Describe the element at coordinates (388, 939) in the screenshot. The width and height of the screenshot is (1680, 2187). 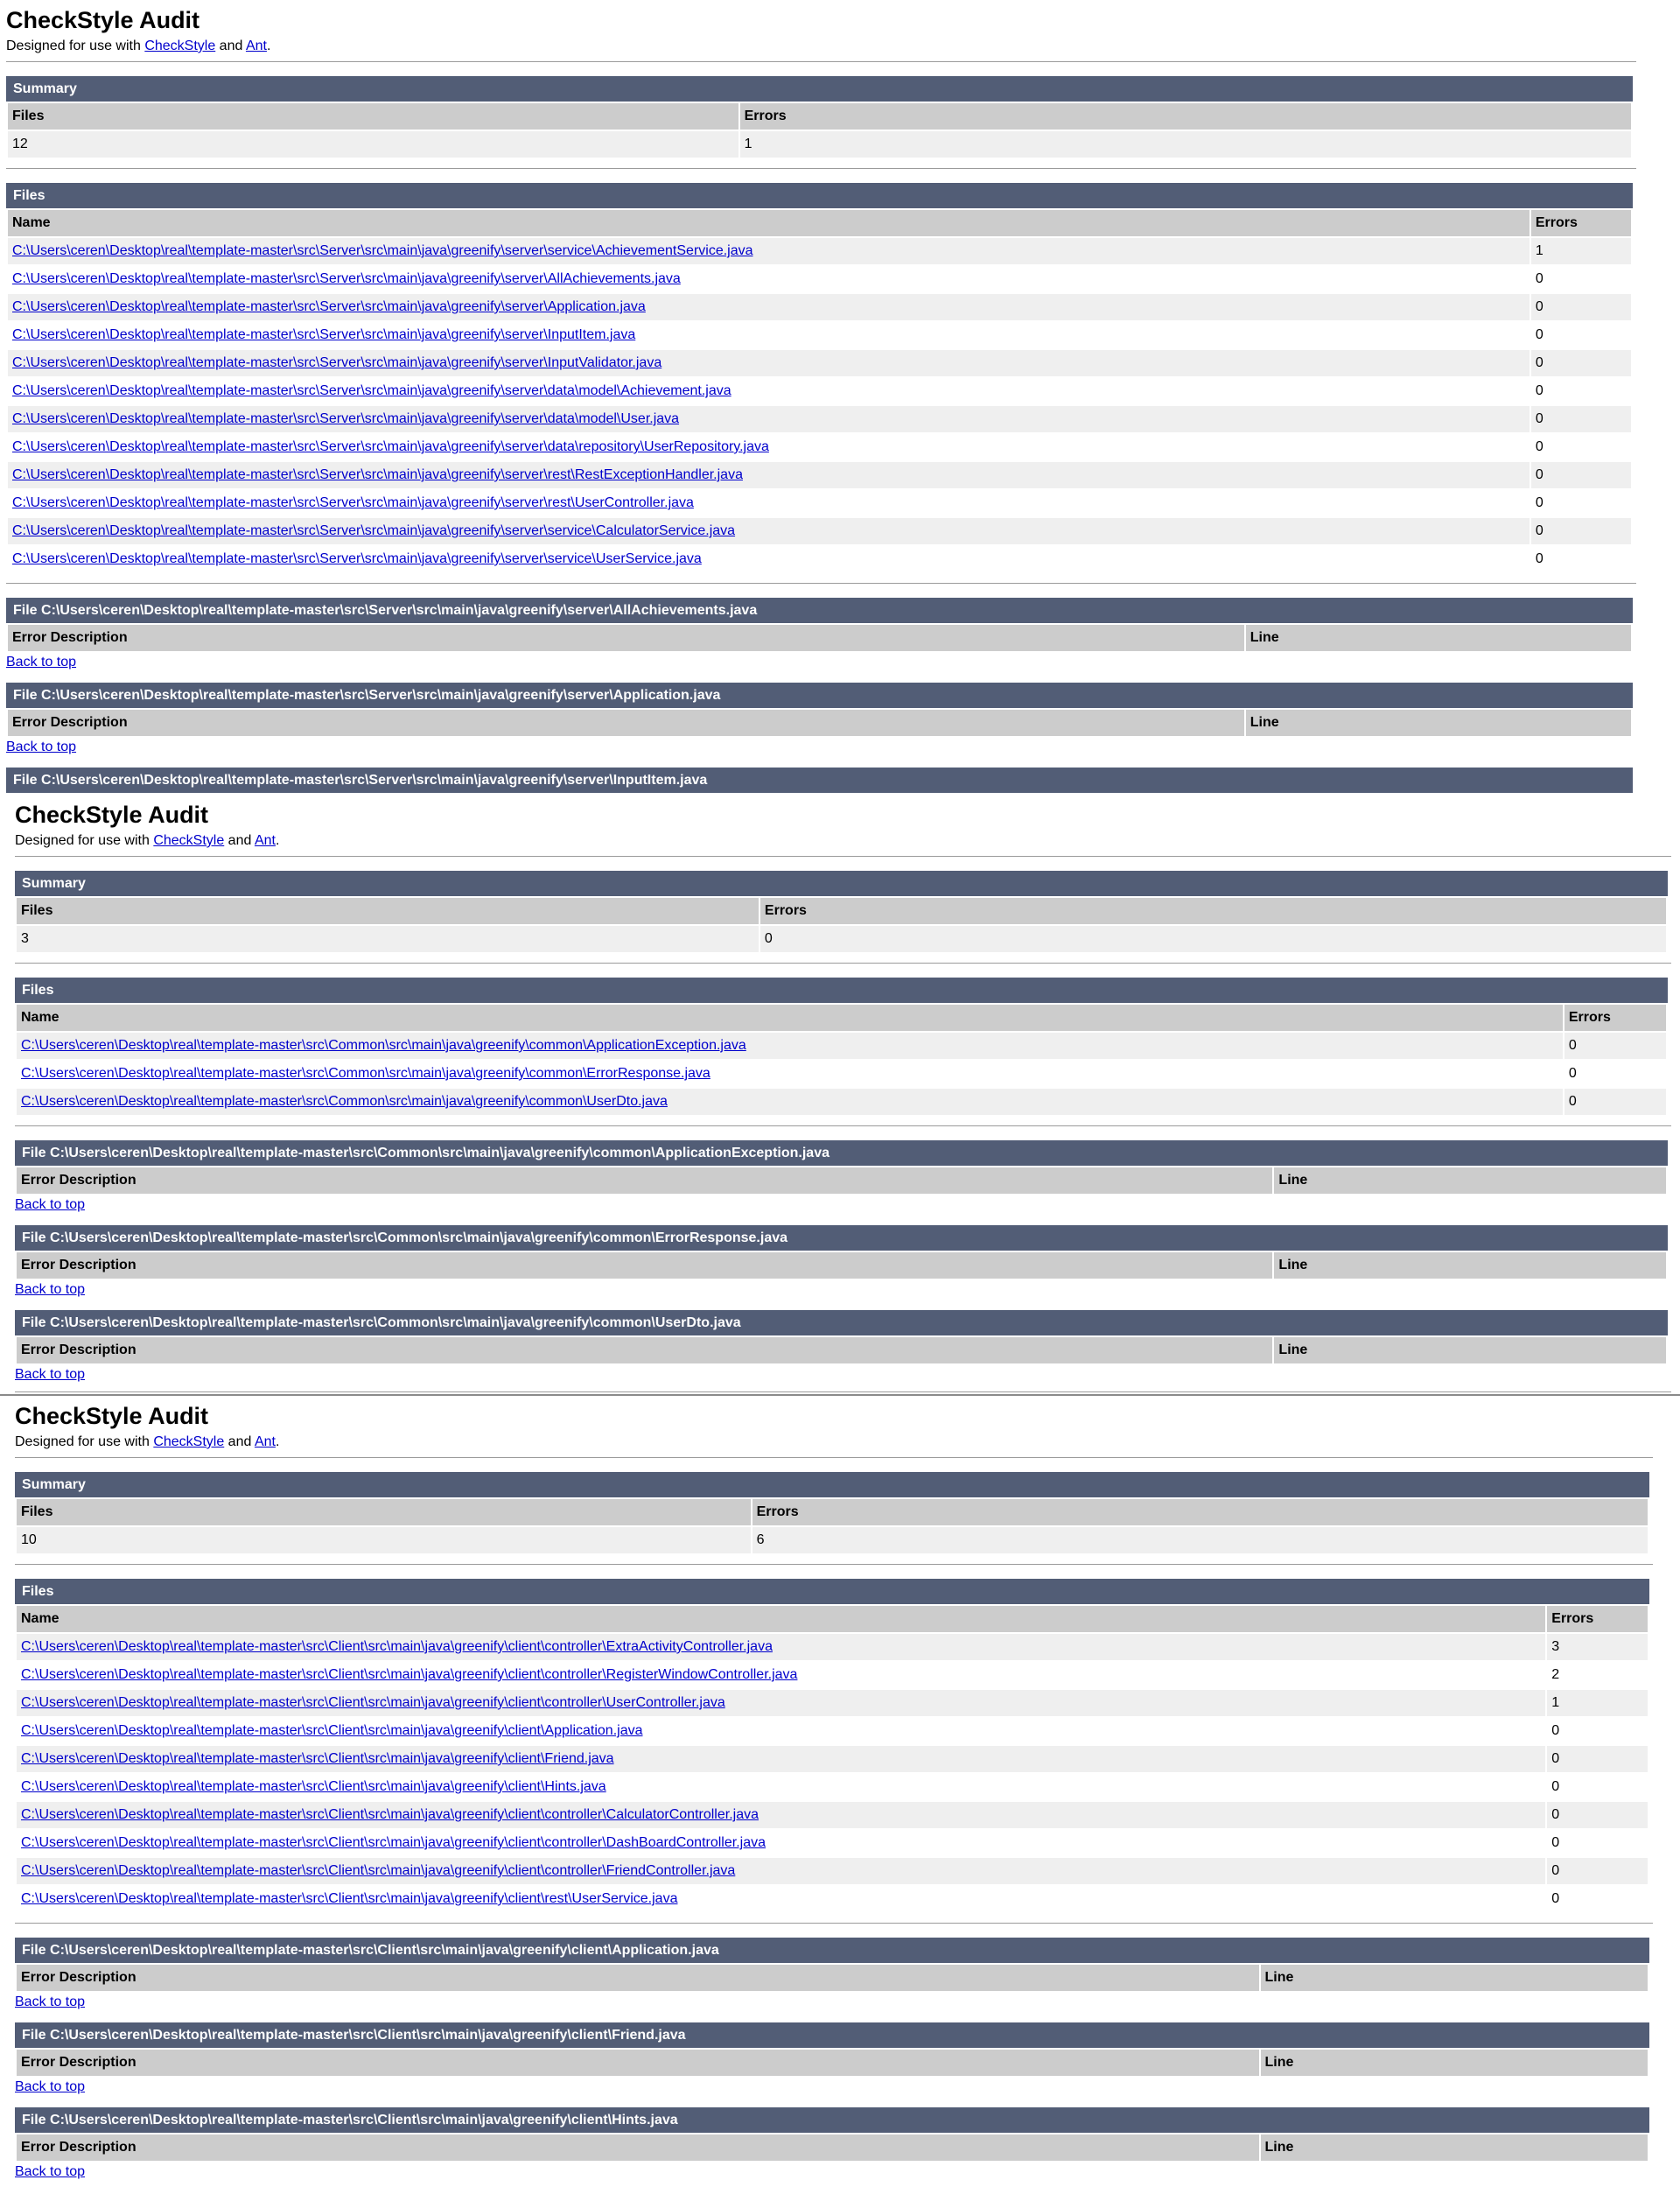
I see `summary-files-value: 3` at that location.